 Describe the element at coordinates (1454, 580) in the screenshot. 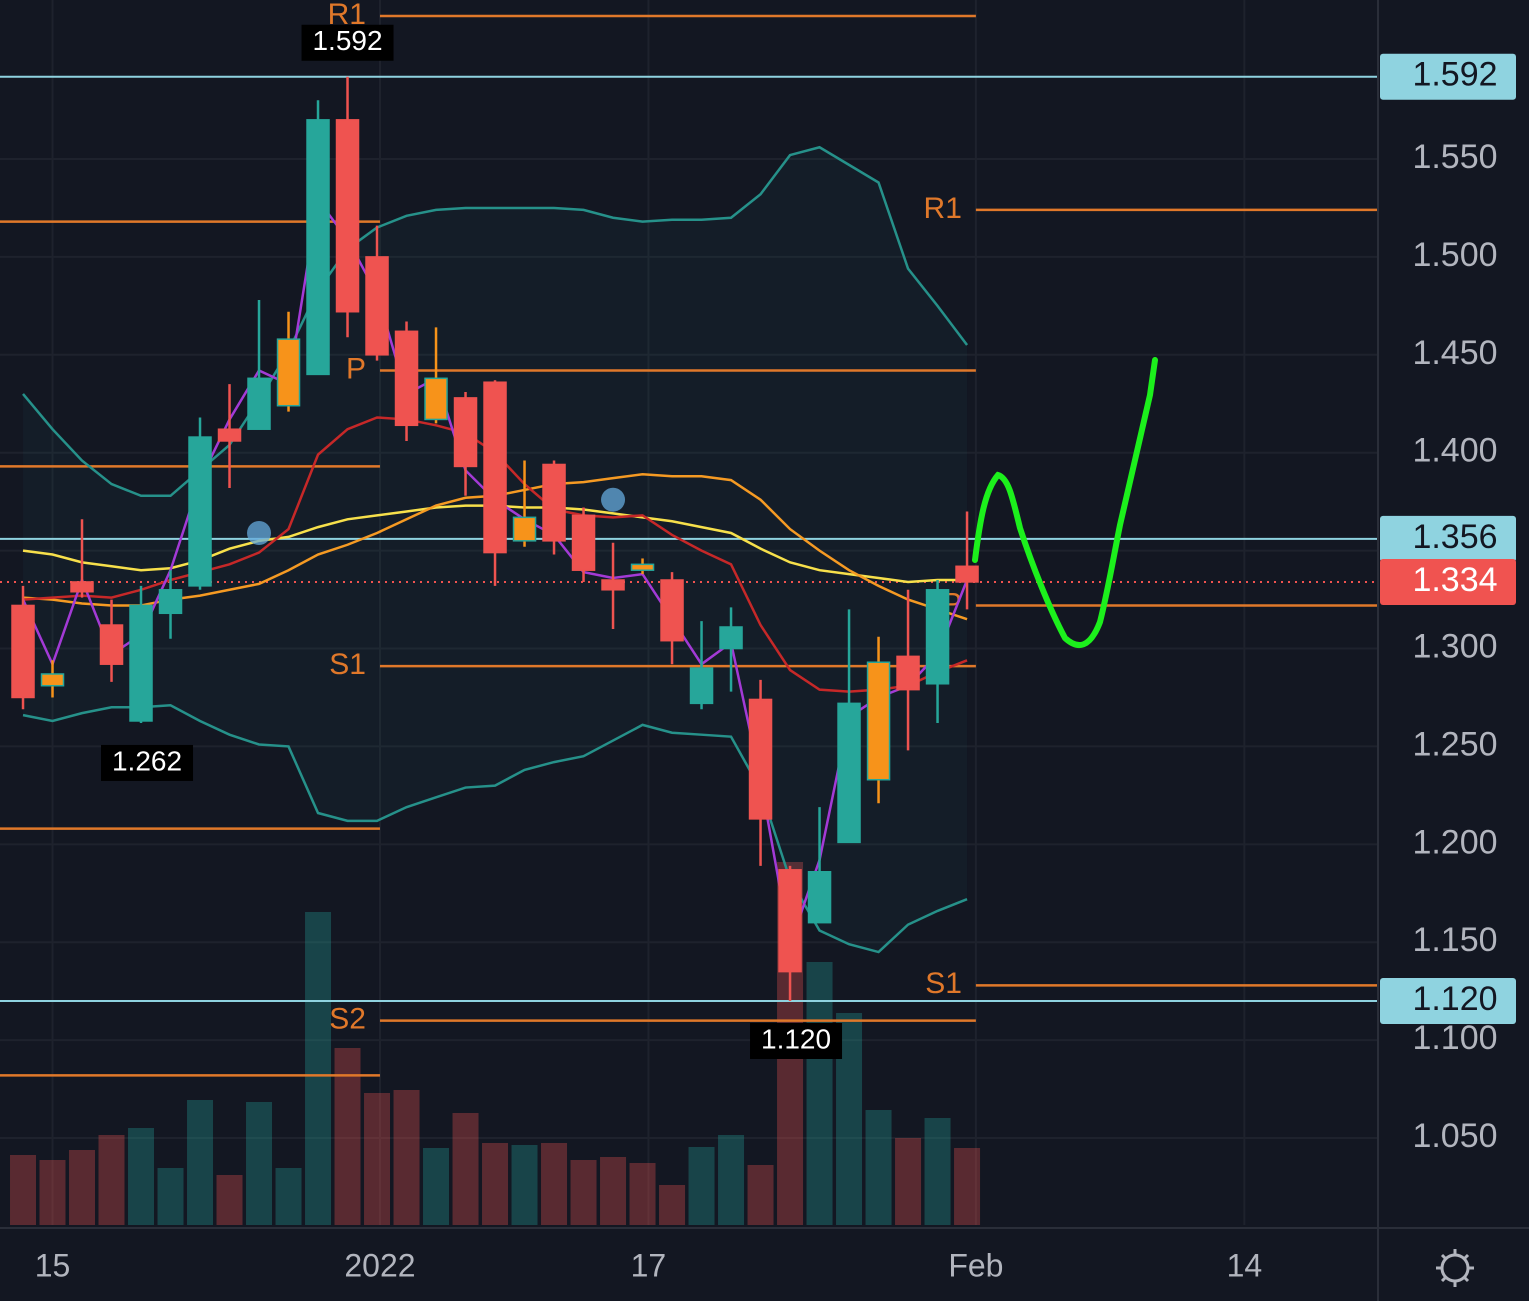

I see `price-badge-label: 1.334` at that location.